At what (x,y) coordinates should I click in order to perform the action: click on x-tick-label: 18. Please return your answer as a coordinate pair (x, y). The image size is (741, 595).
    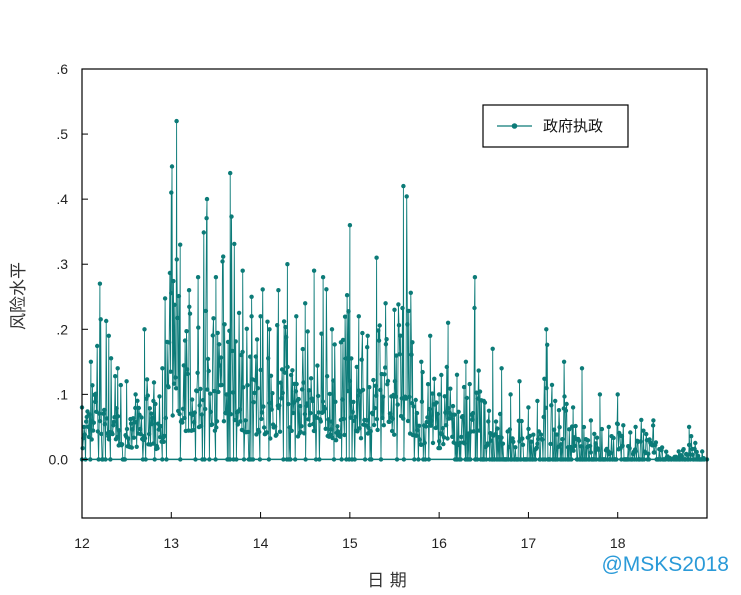
    Looking at the image, I should click on (618, 543).